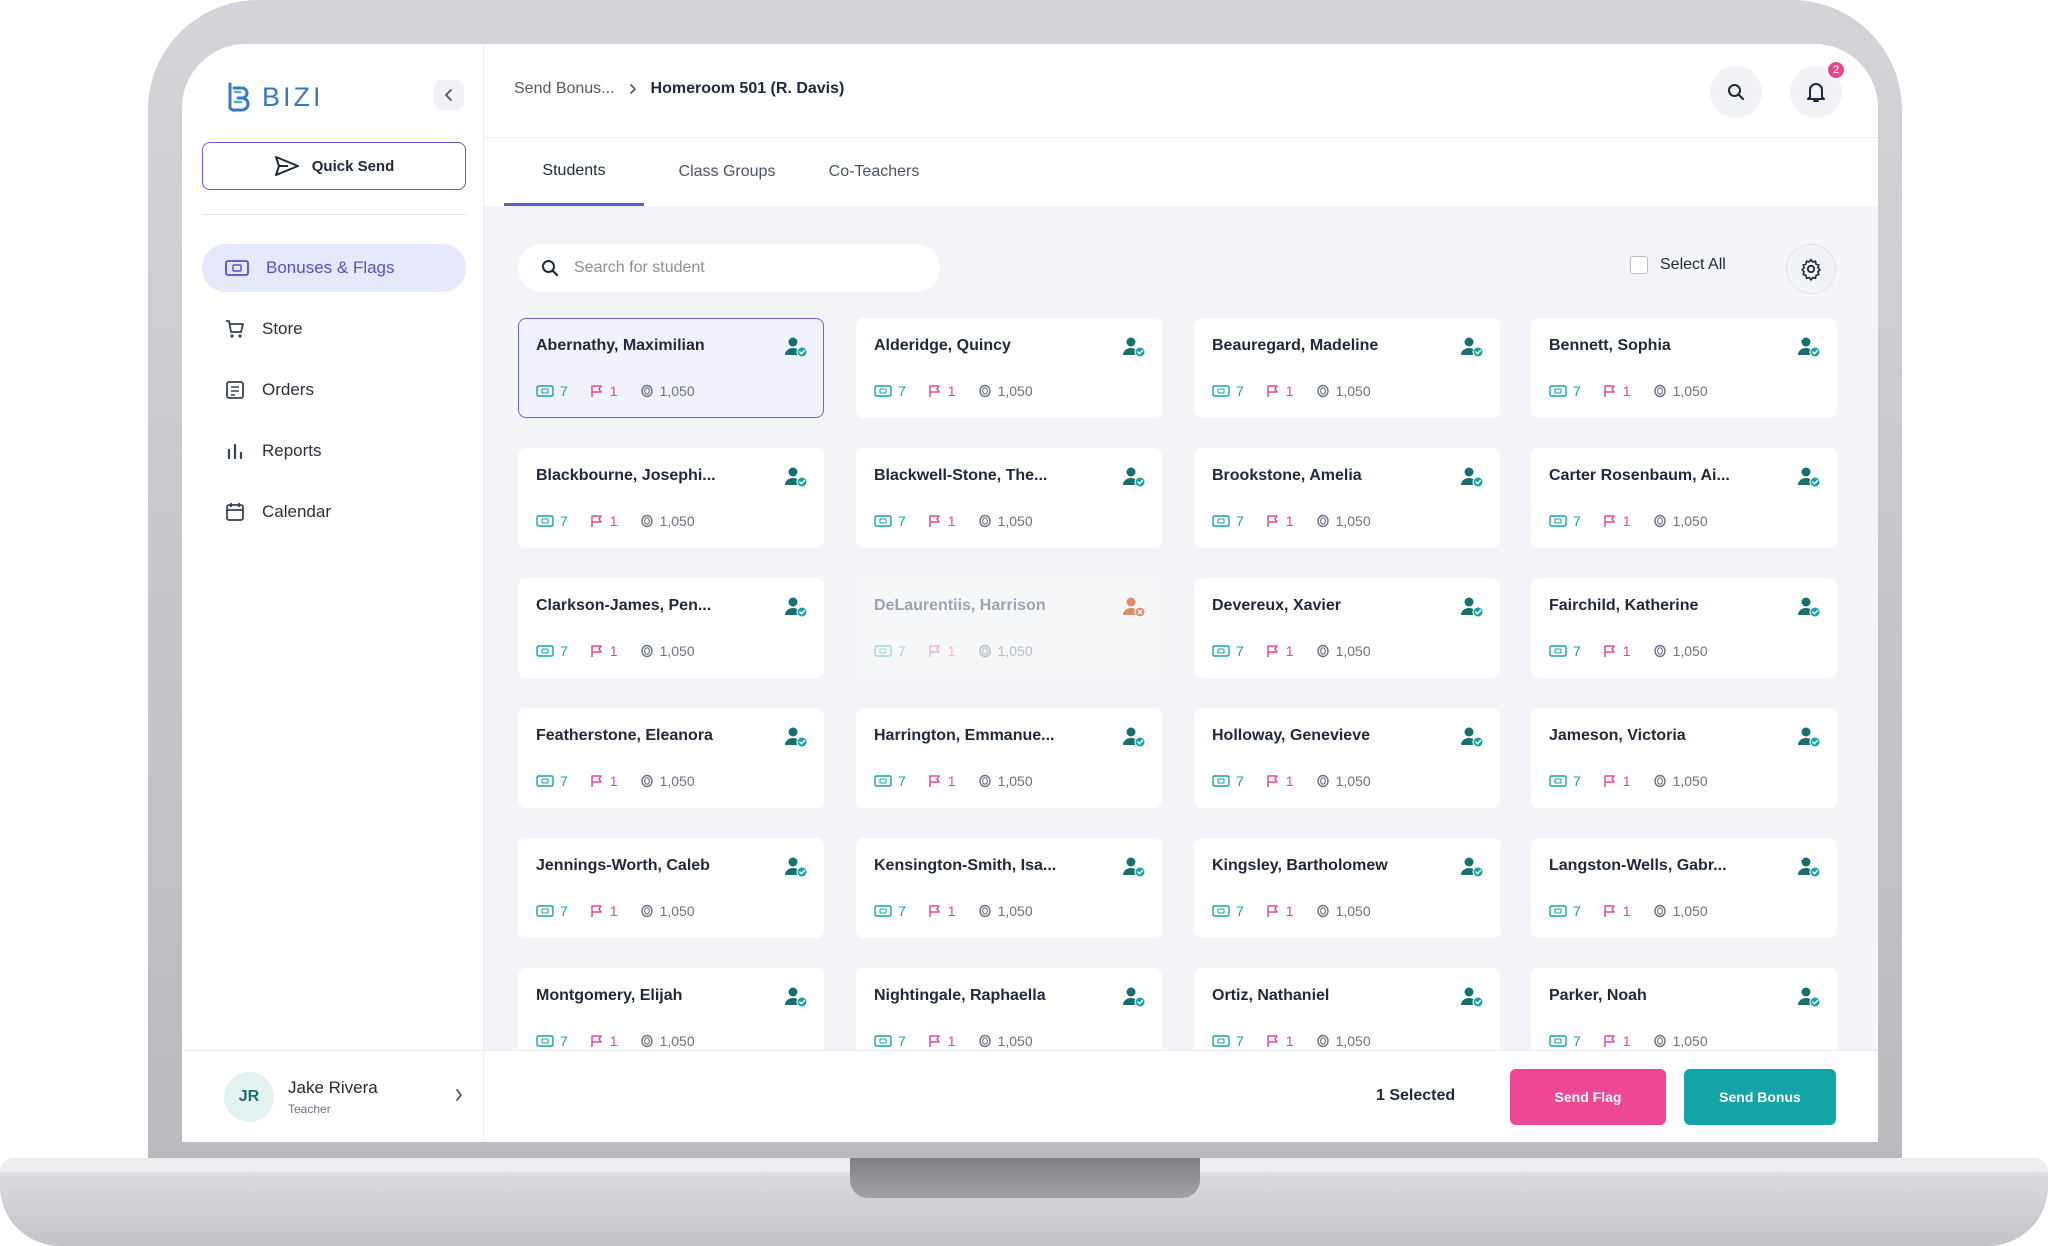 Image resolution: width=2048 pixels, height=1246 pixels. What do you see at coordinates (449, 95) in the screenshot?
I see `collapse-sidebar-button` at bounding box center [449, 95].